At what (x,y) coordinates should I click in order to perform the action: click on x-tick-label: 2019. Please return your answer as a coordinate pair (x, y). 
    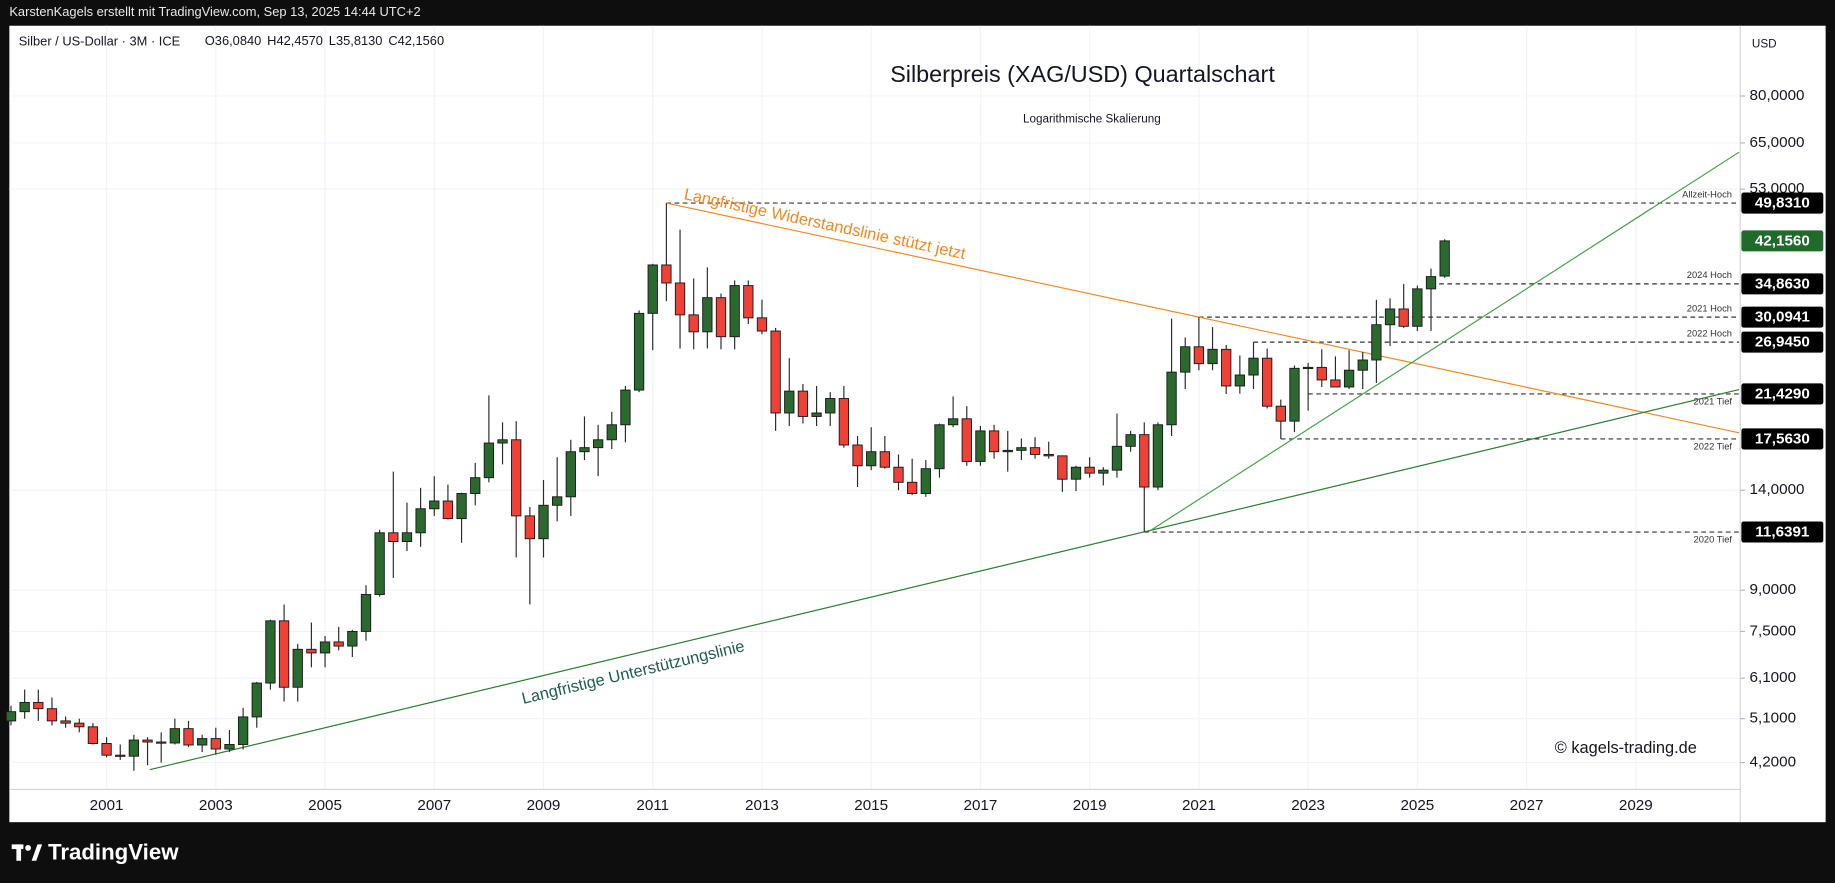
    Looking at the image, I should click on (1090, 805).